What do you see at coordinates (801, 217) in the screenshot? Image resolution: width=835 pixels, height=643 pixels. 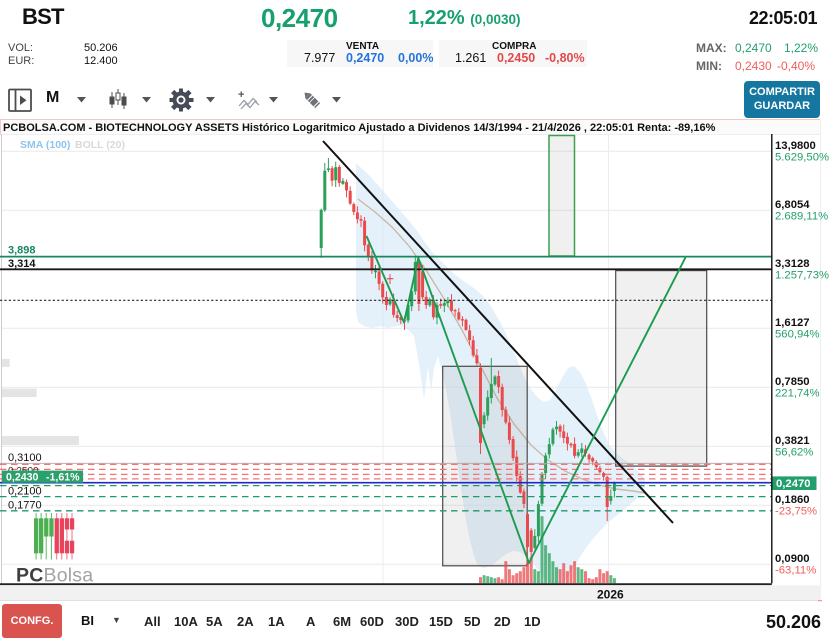 I see `svg-text: 2.689,11%` at bounding box center [801, 217].